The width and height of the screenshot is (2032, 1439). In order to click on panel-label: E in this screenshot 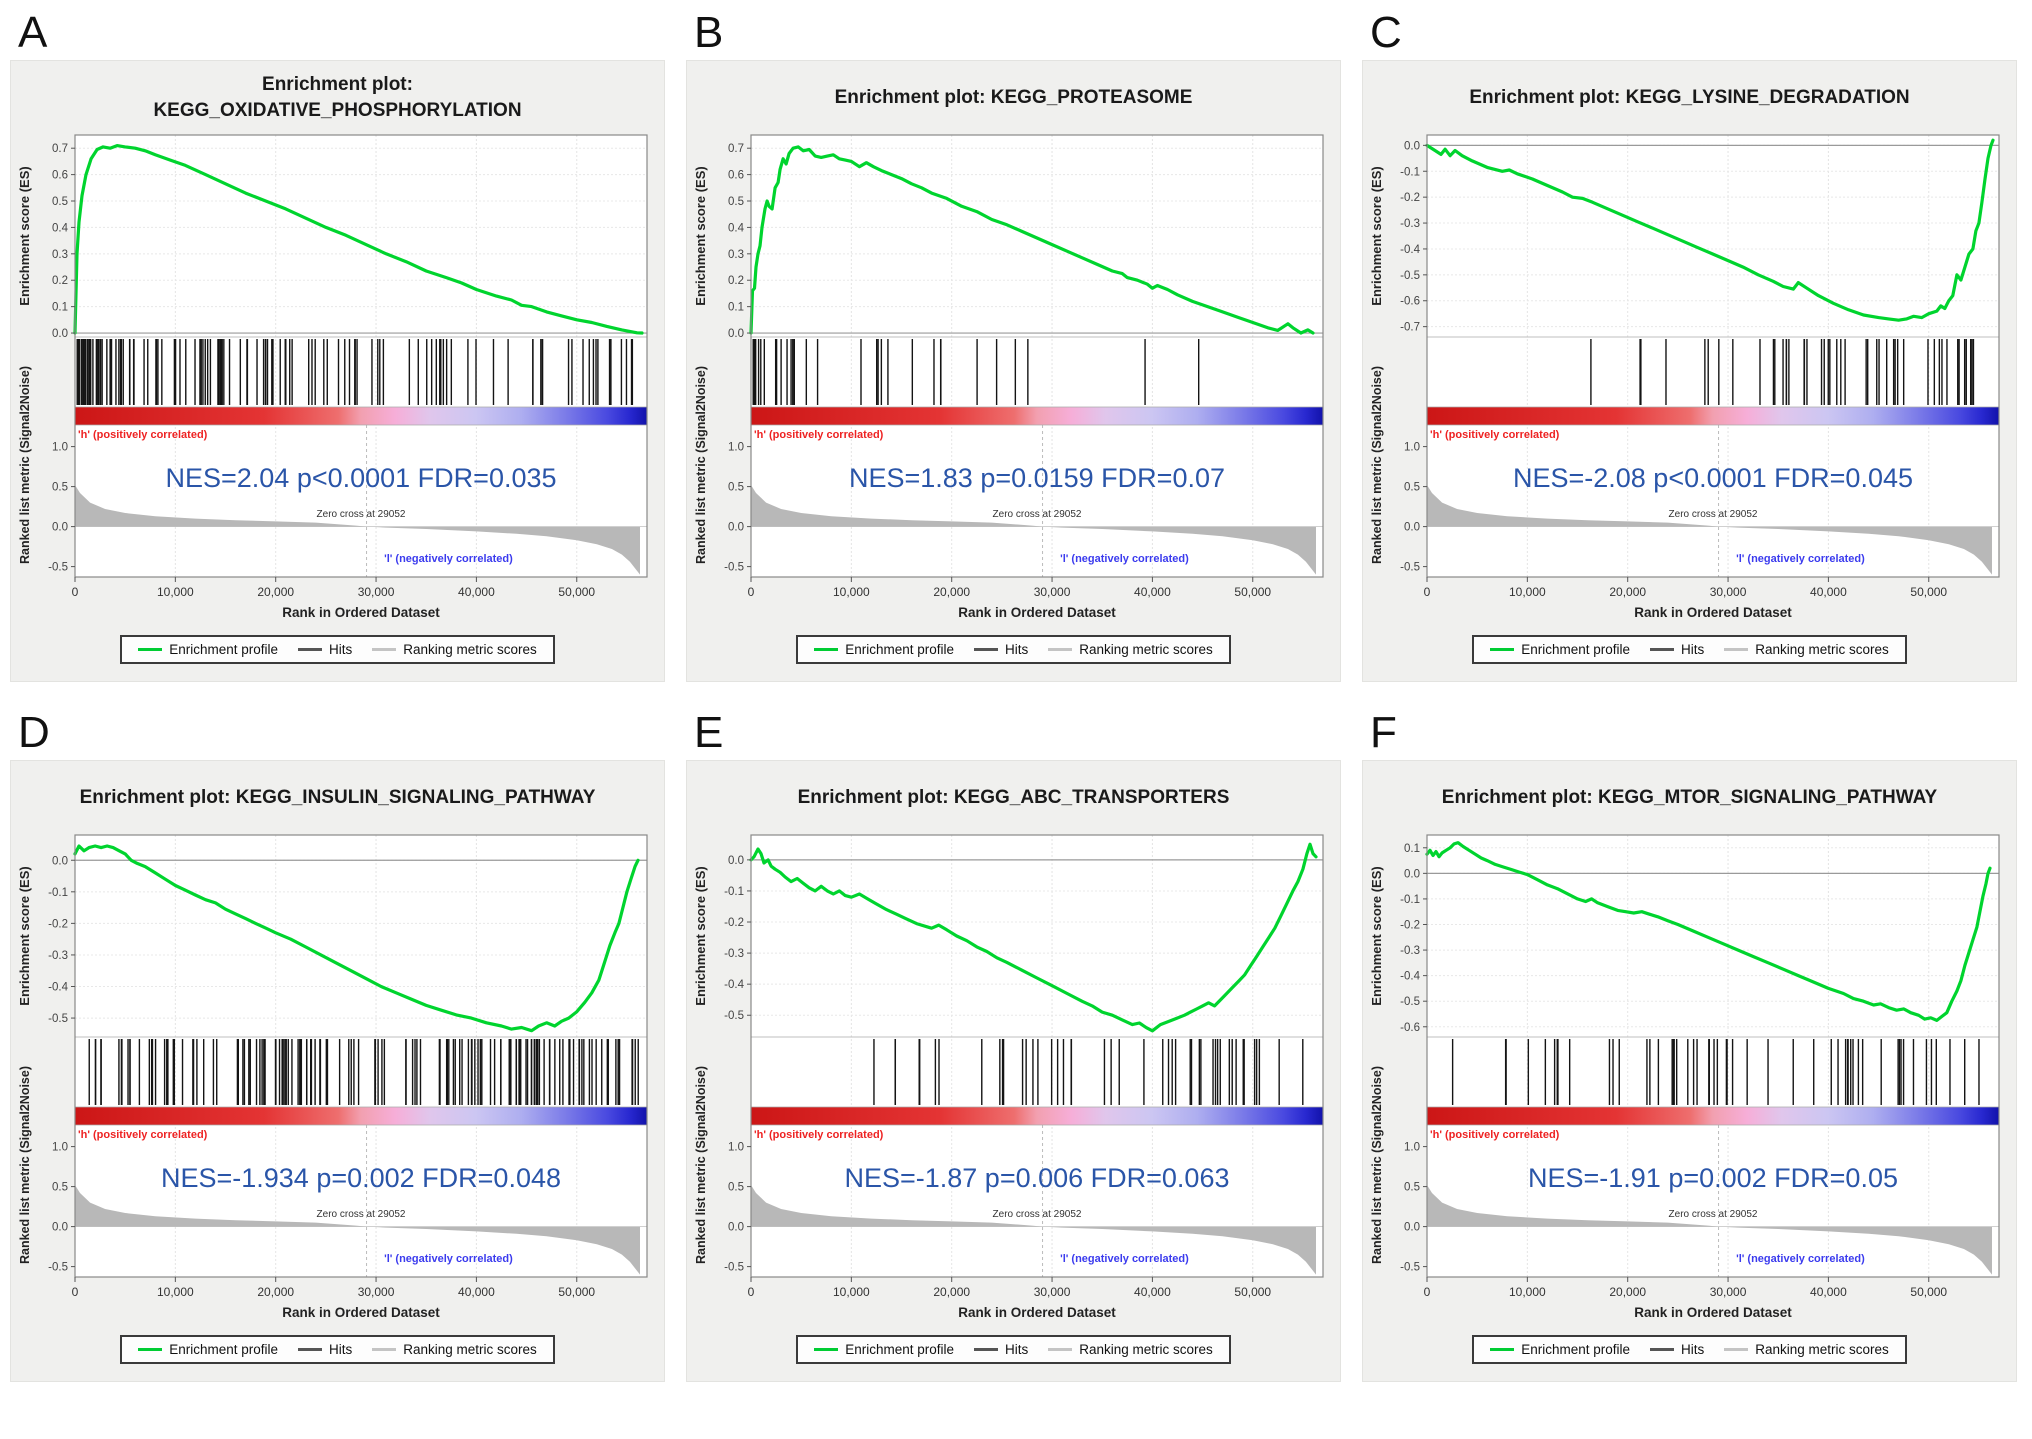, I will do `click(709, 732)`.